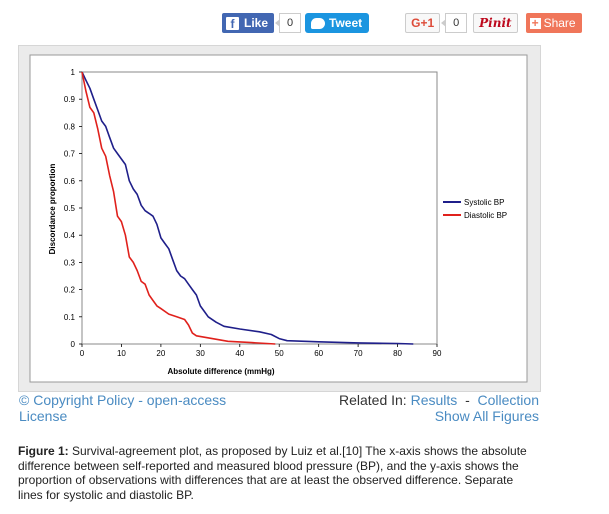 The width and height of the screenshot is (609, 514). I want to click on share-label: Share, so click(559, 23).